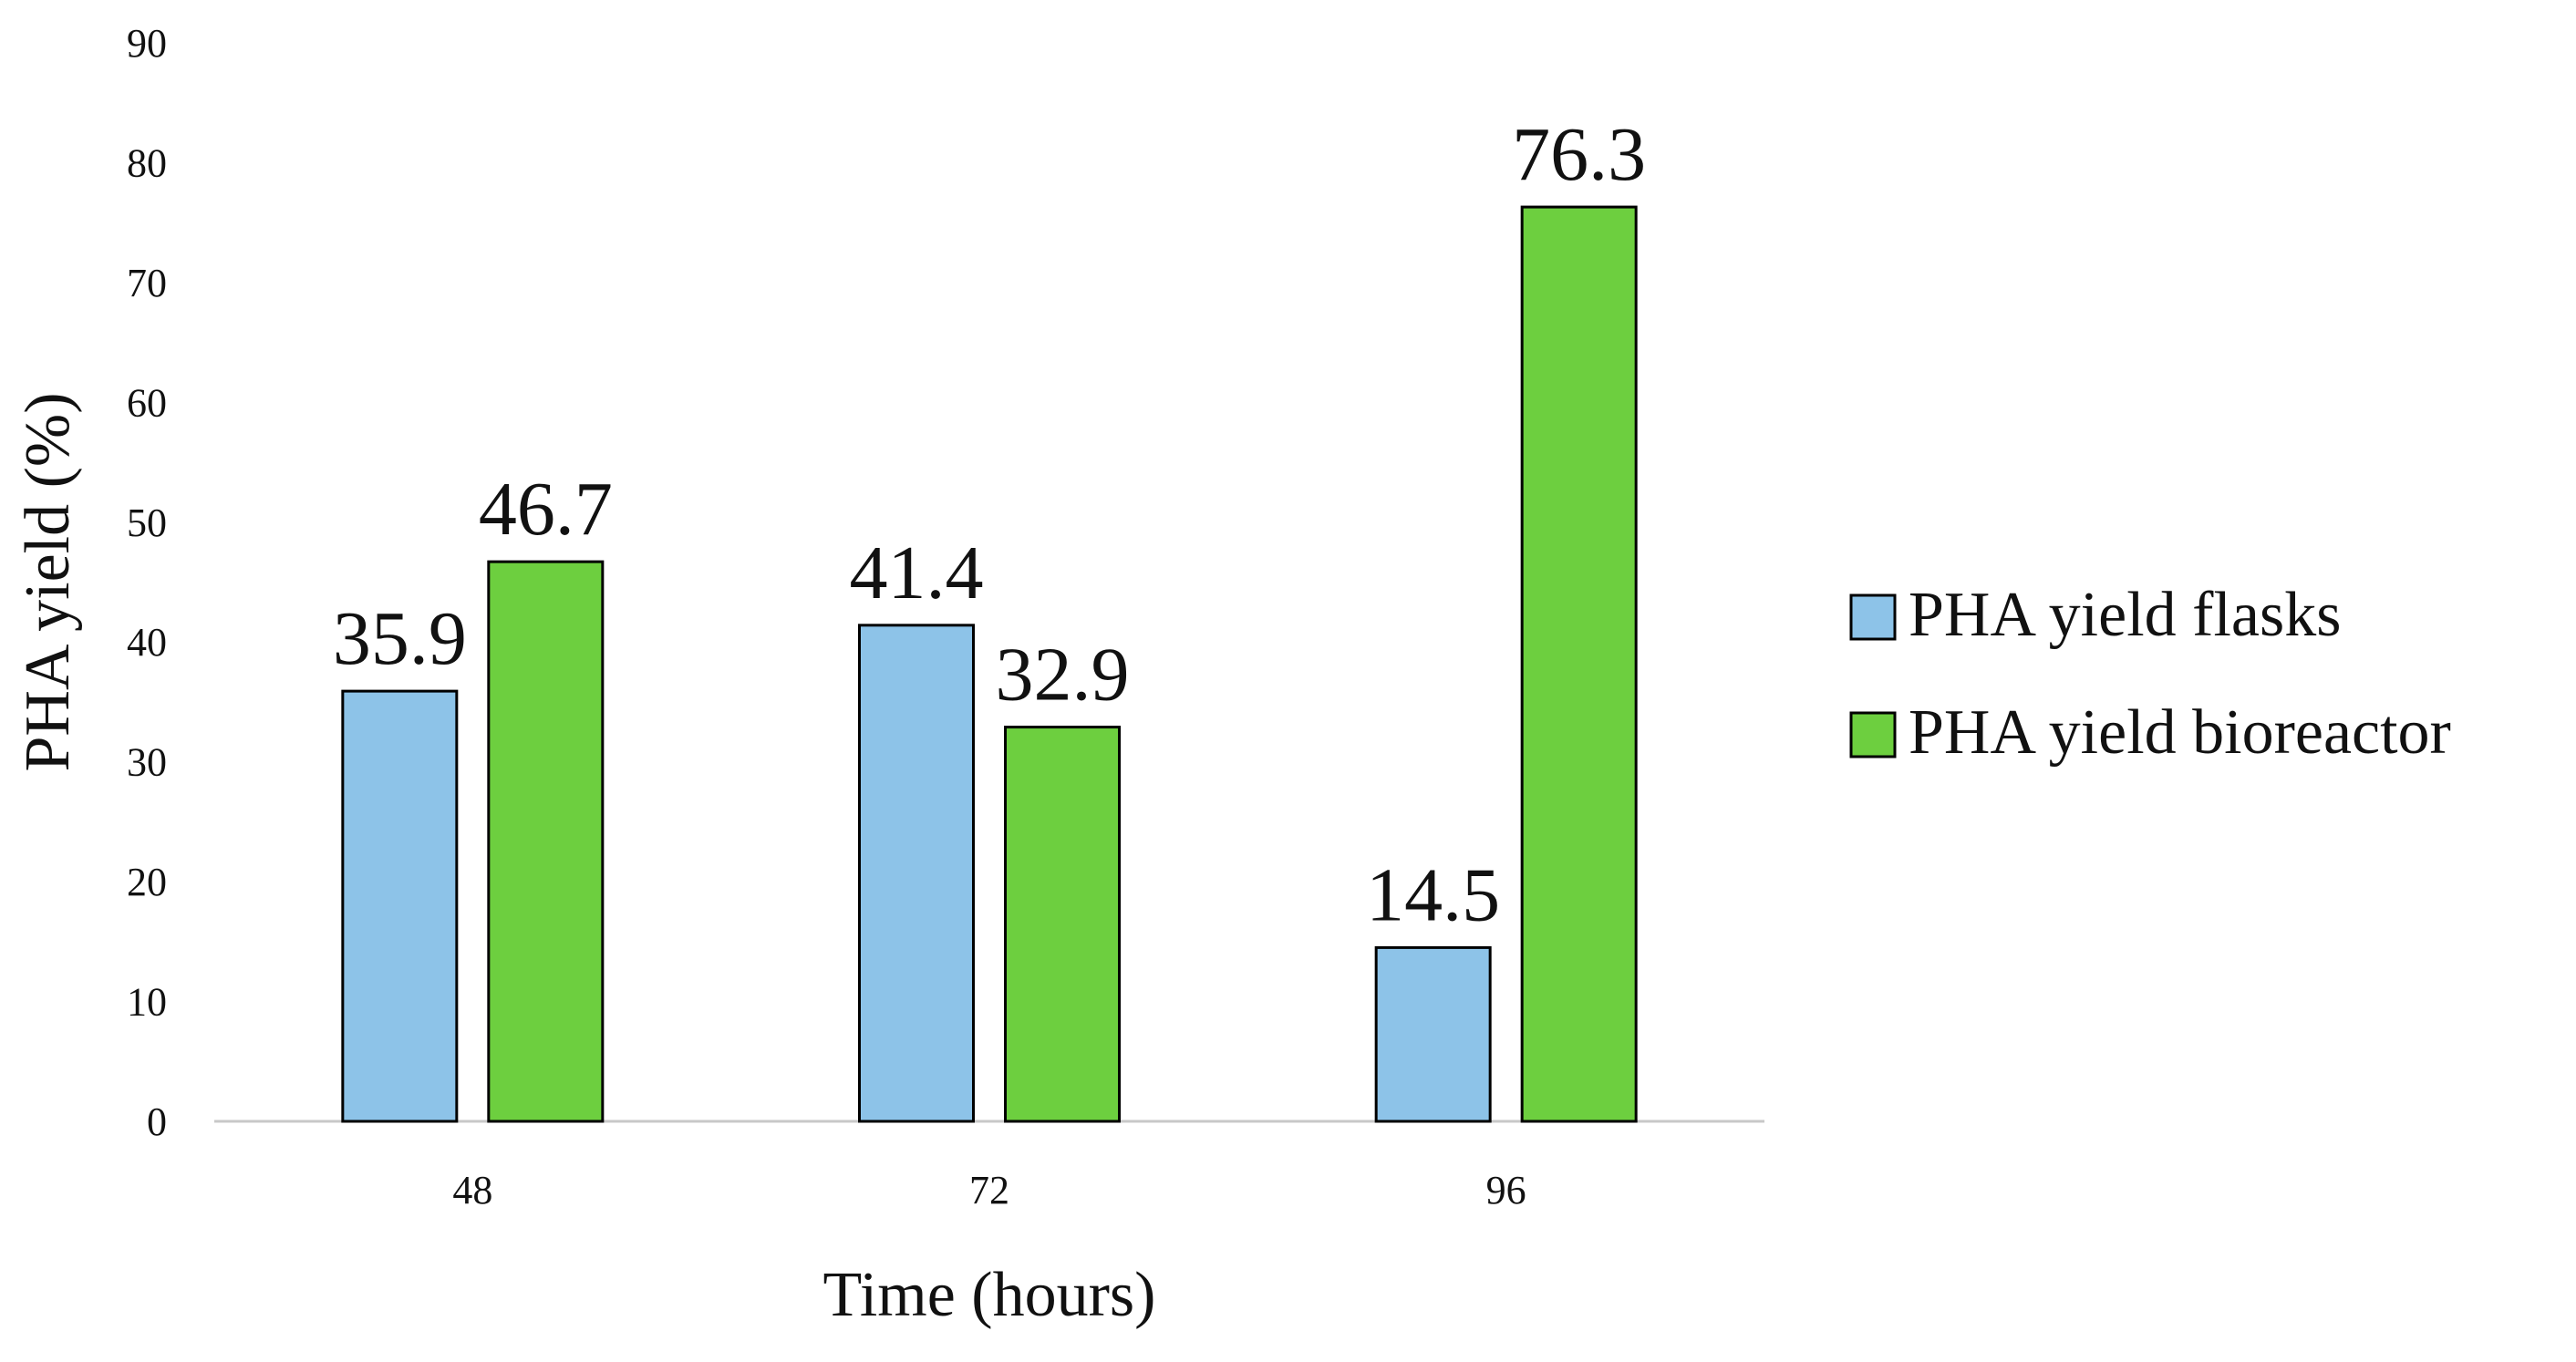 This screenshot has height=1362, width=2576. Describe the element at coordinates (546, 510) in the screenshot. I see `data-label: 46.7` at that location.